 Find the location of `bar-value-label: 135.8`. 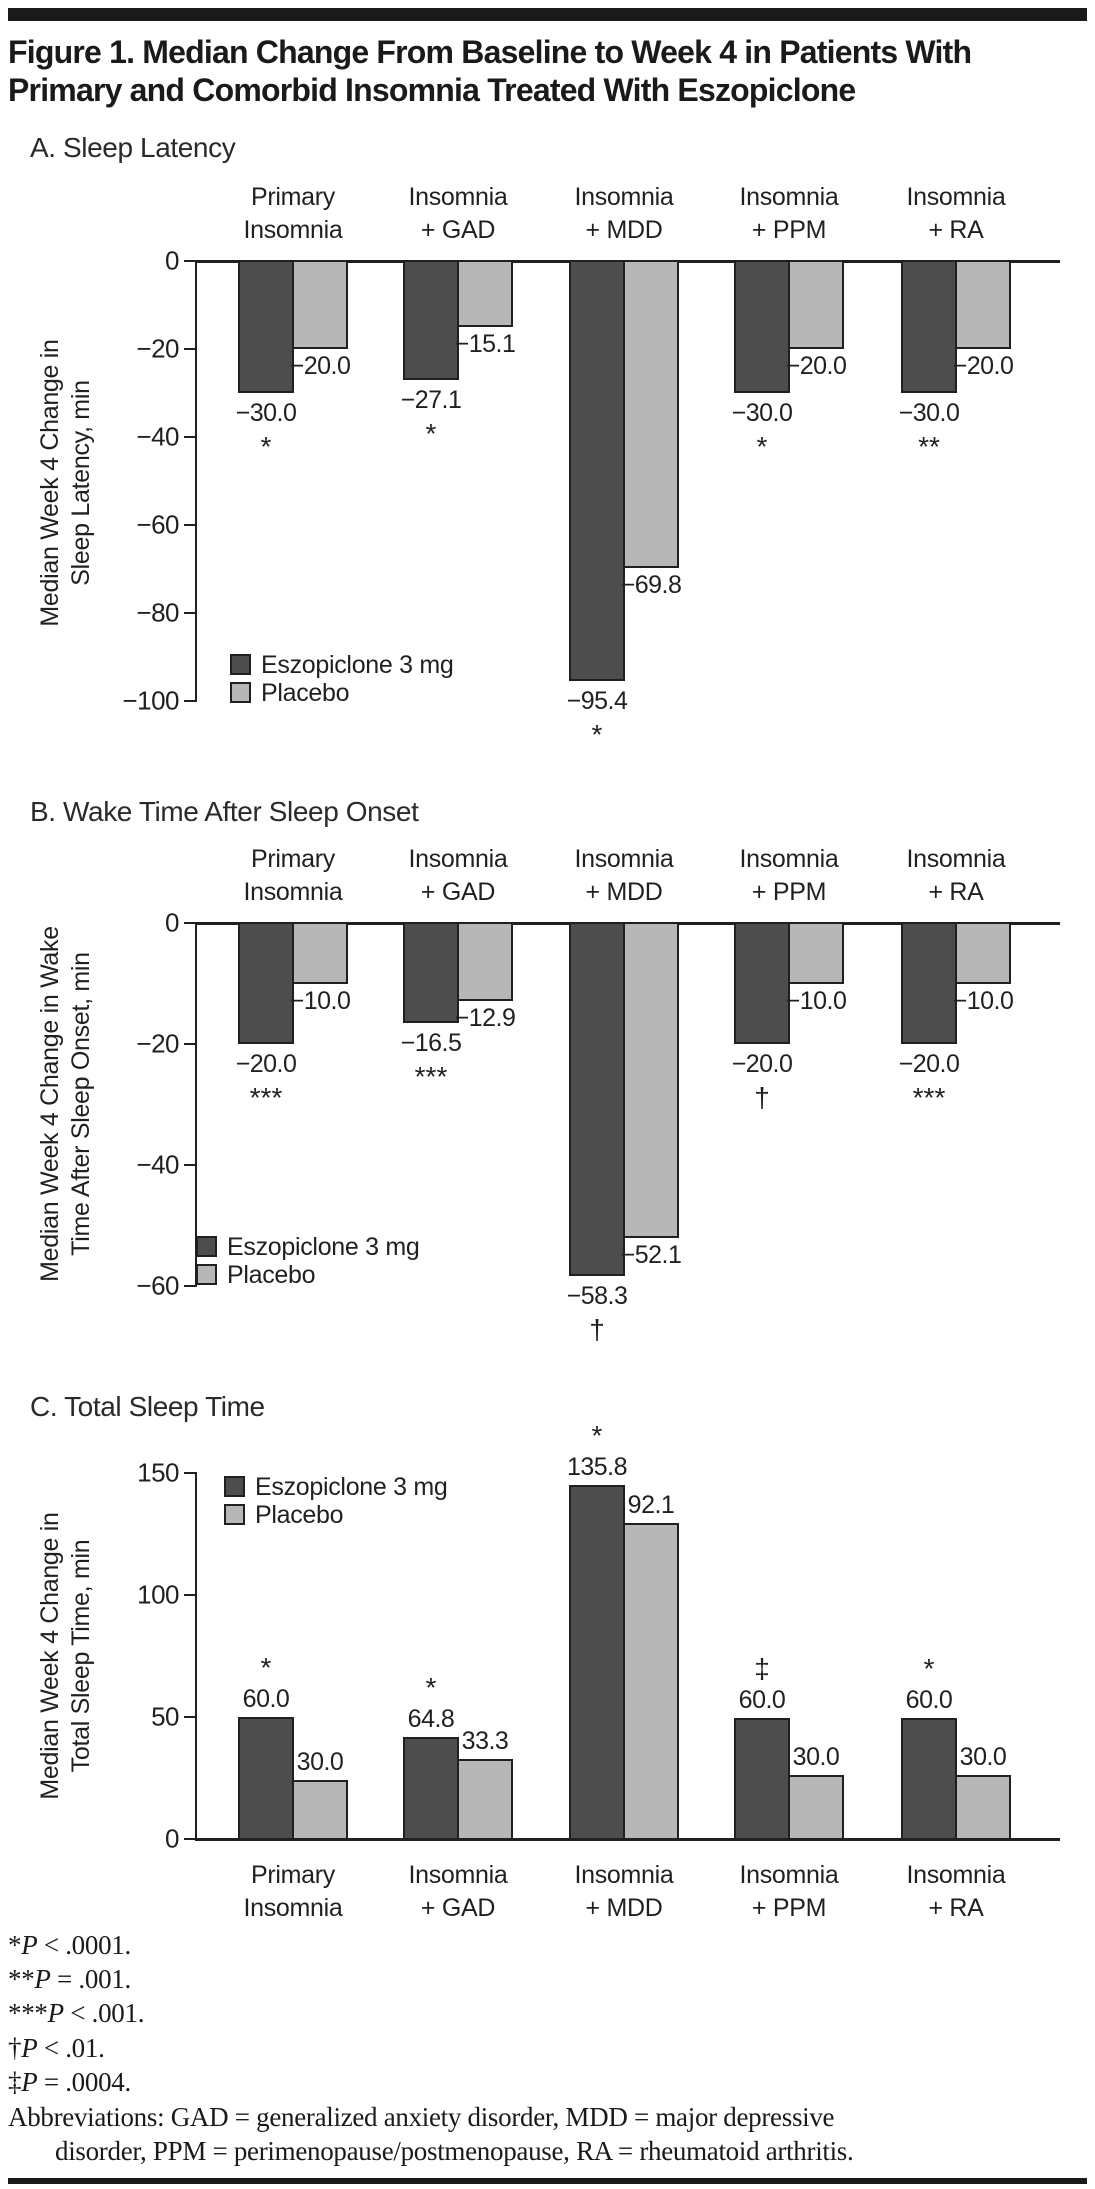

bar-value-label: 135.8 is located at coordinates (597, 1467).